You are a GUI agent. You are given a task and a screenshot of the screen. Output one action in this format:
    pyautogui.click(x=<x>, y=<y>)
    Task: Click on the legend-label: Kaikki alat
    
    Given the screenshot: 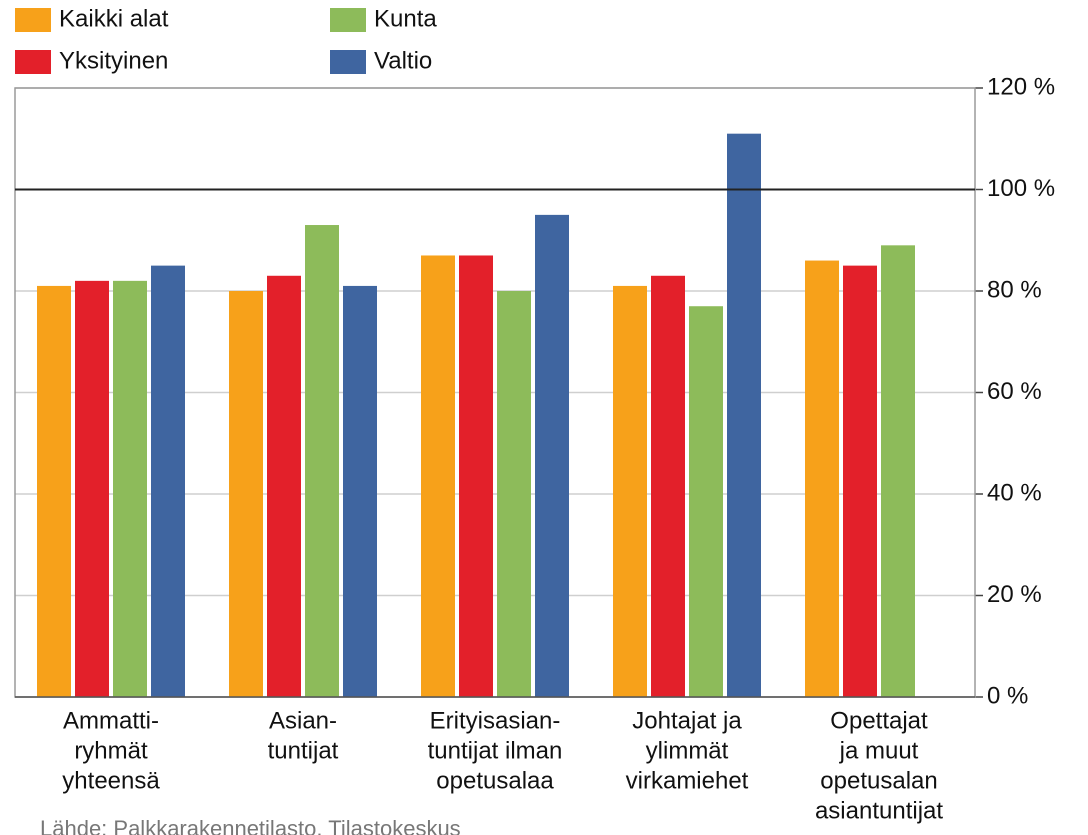 What is the action you would take?
    pyautogui.click(x=114, y=18)
    